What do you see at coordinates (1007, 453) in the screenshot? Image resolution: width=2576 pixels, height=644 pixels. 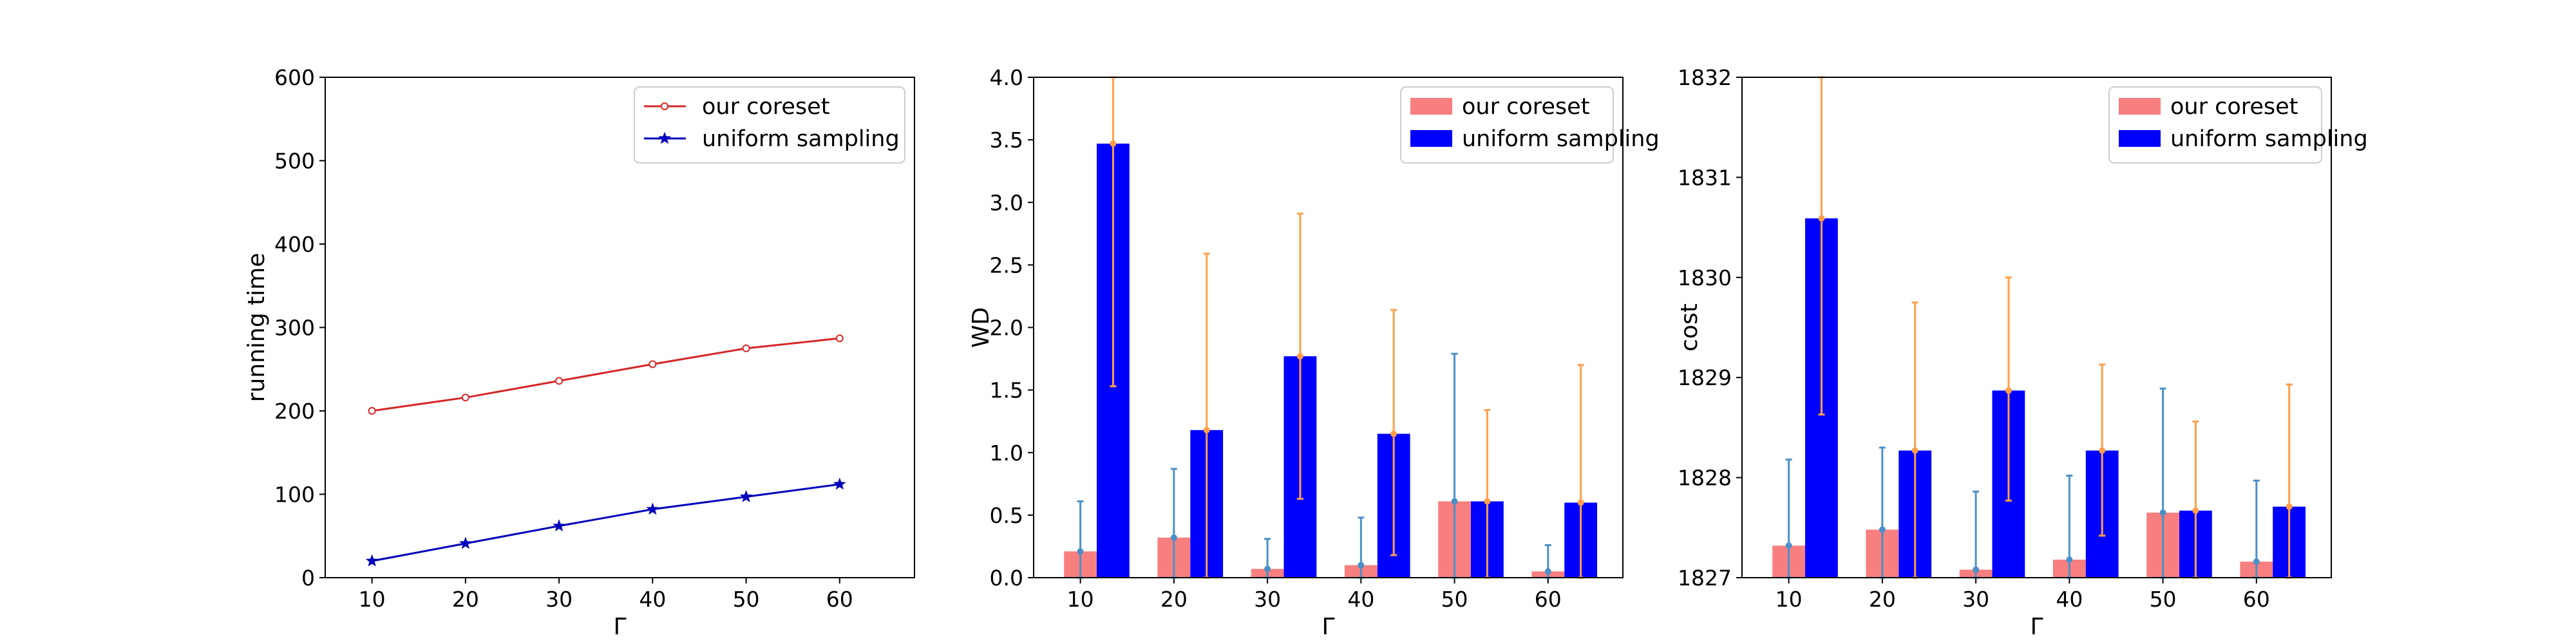 I see `y-tick-label: 1.0` at bounding box center [1007, 453].